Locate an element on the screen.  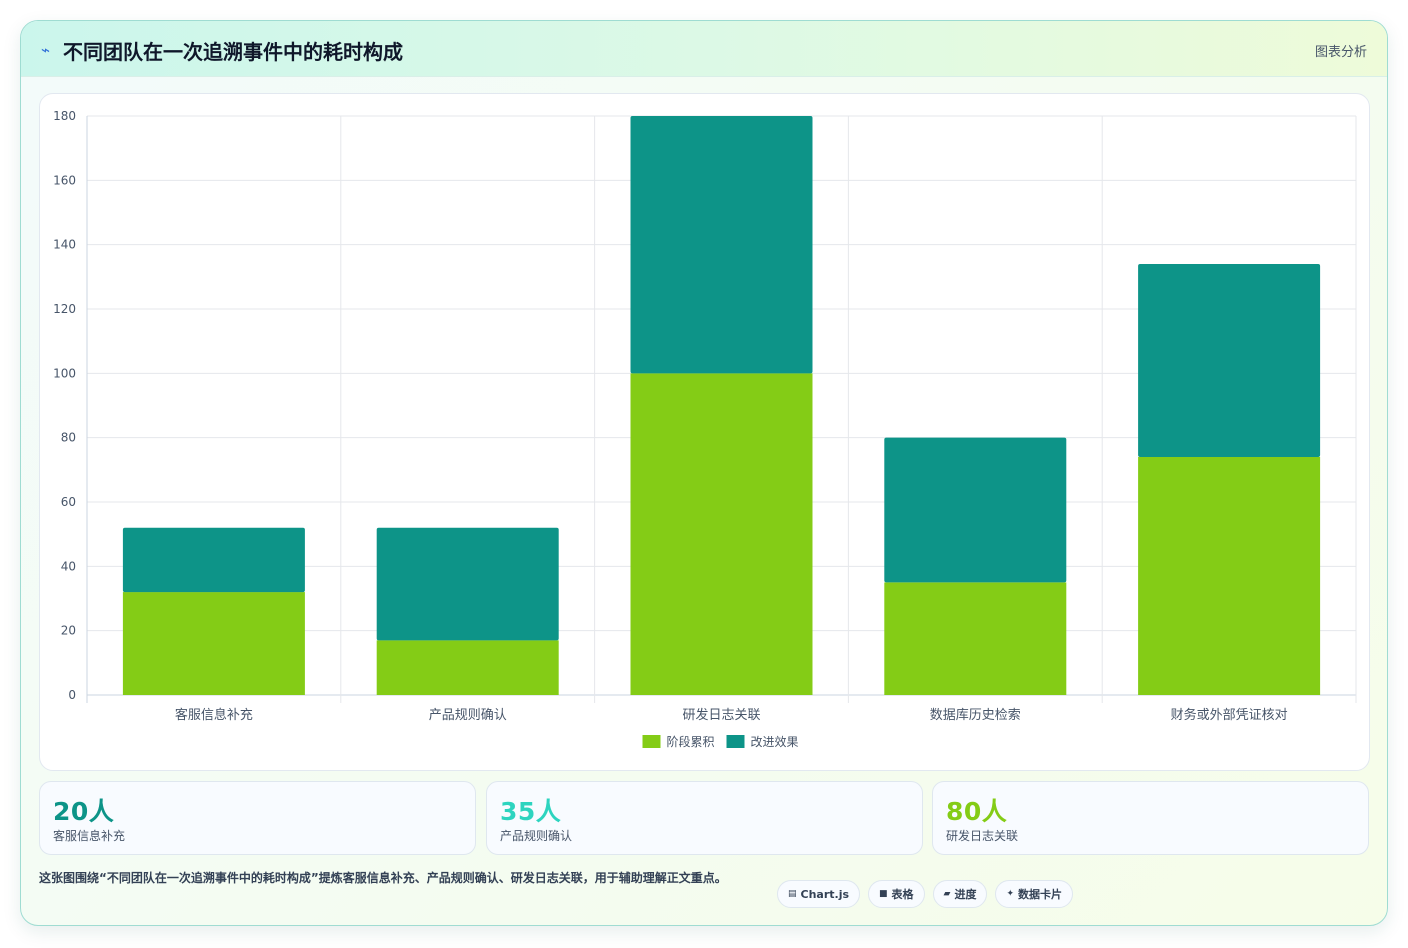
x-tick-label: 客服信息补充 is located at coordinates (214, 715).